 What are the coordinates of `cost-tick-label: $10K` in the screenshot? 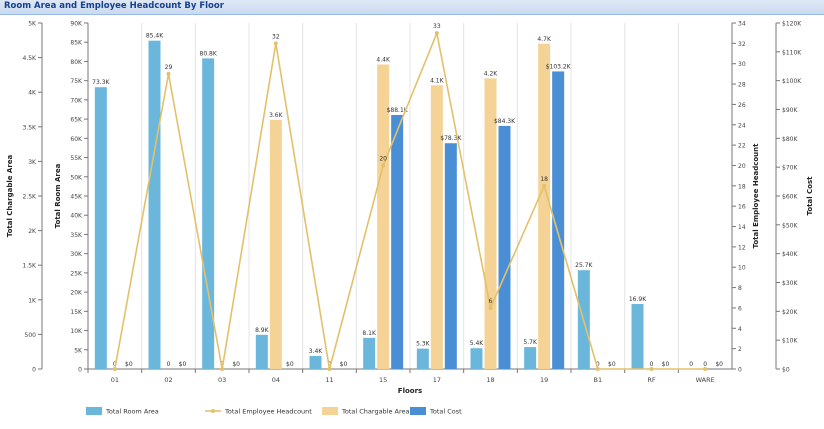 It's located at (790, 341).